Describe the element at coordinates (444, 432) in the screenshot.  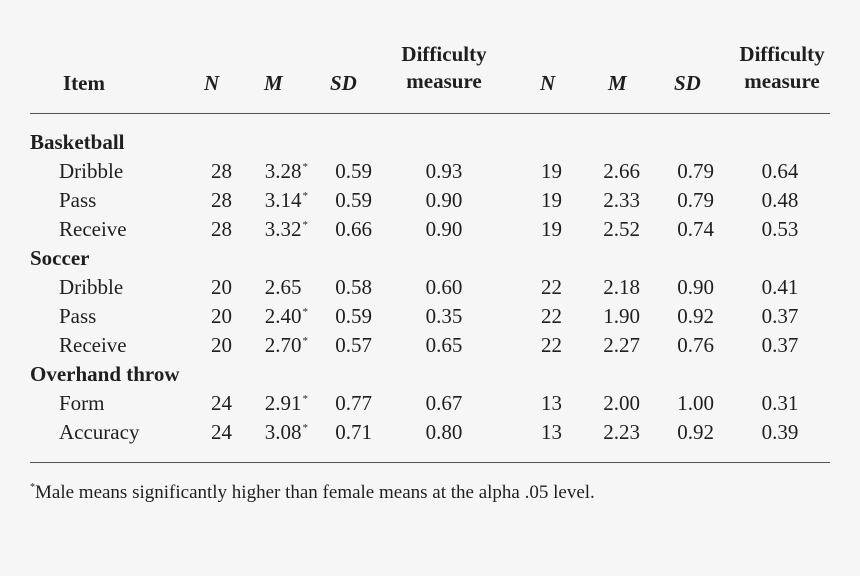
I see `cell-difficulty-left: 0.80` at that location.